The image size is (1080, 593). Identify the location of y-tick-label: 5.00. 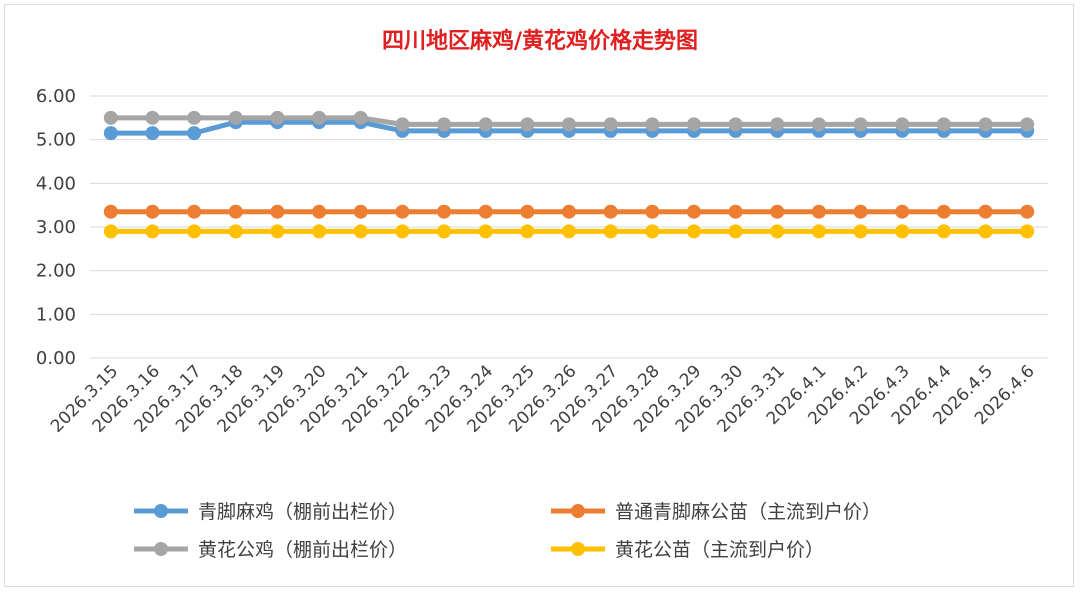
(56, 140).